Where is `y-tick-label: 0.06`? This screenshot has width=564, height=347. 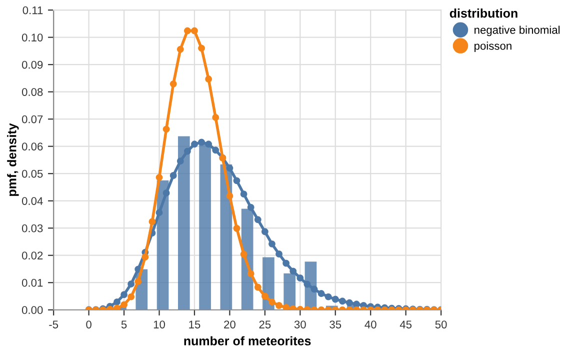
y-tick-label: 0.06 is located at coordinates (32, 146).